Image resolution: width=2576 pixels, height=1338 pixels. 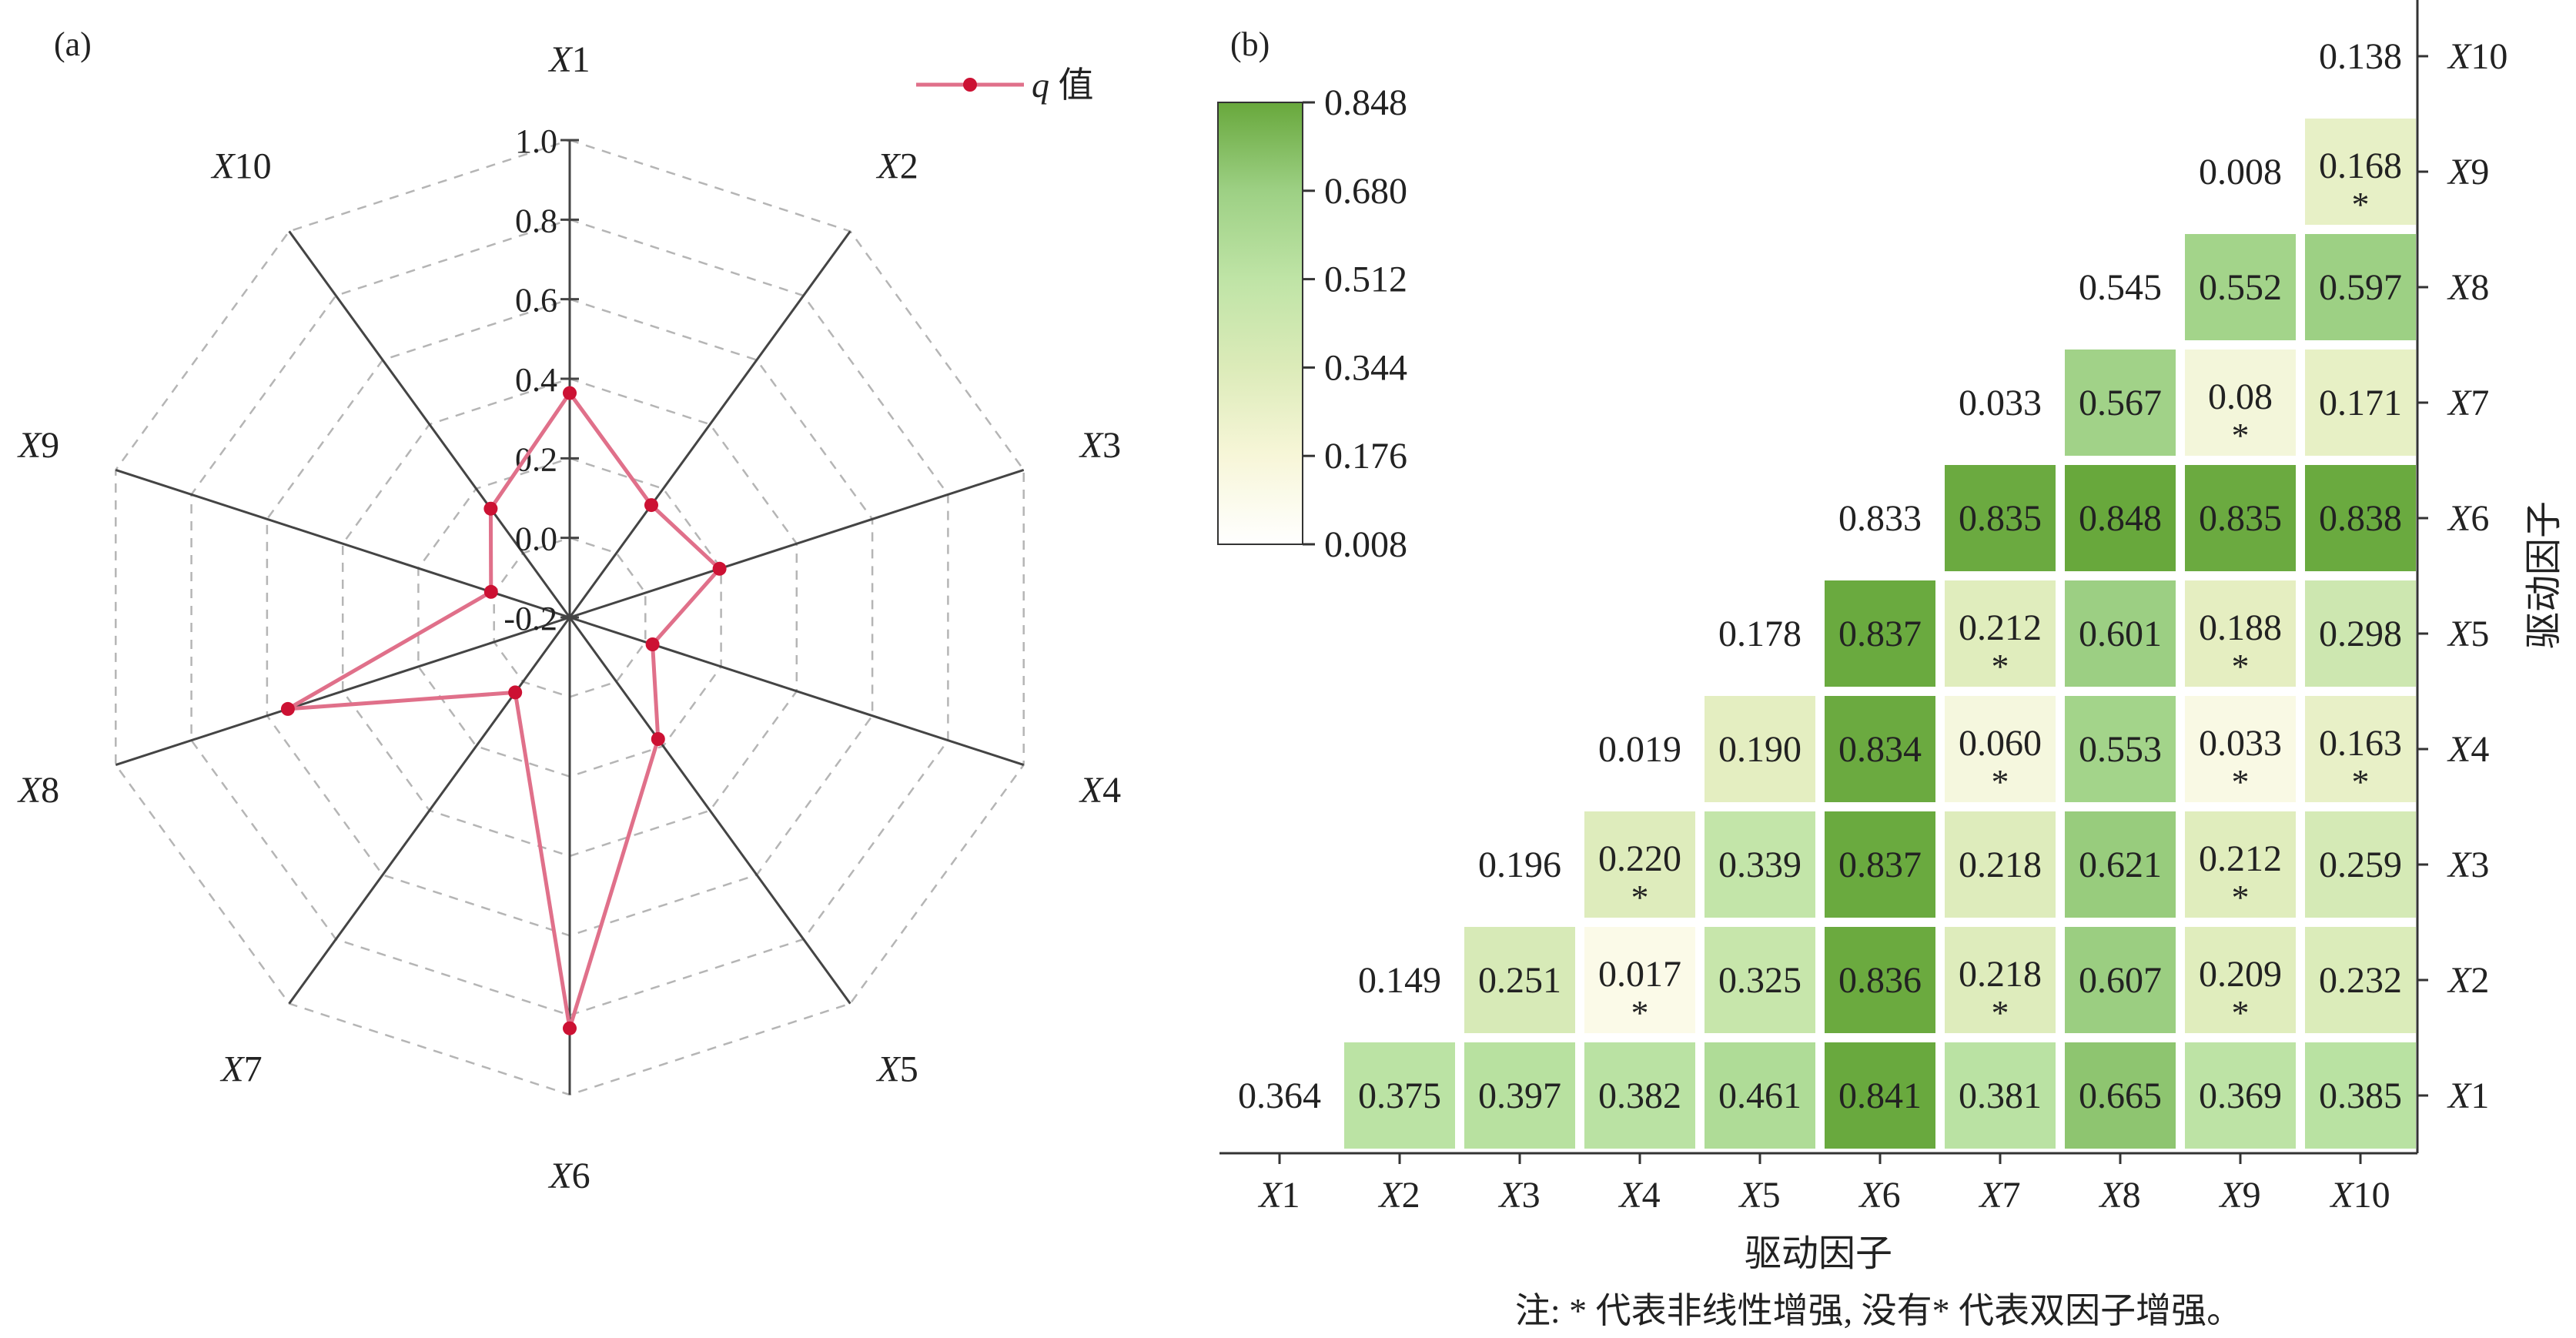 What do you see at coordinates (1366, 544) in the screenshot?
I see `colorbar-tick-label: 0.008` at bounding box center [1366, 544].